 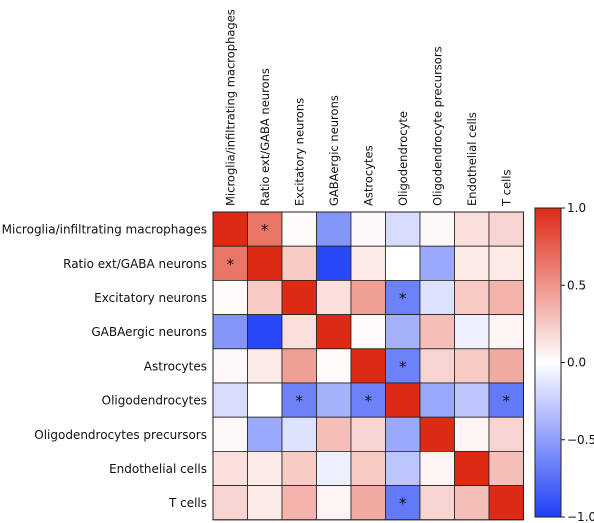 What do you see at coordinates (576, 208) in the screenshot?
I see `colorbar-tick-label: 1.0` at bounding box center [576, 208].